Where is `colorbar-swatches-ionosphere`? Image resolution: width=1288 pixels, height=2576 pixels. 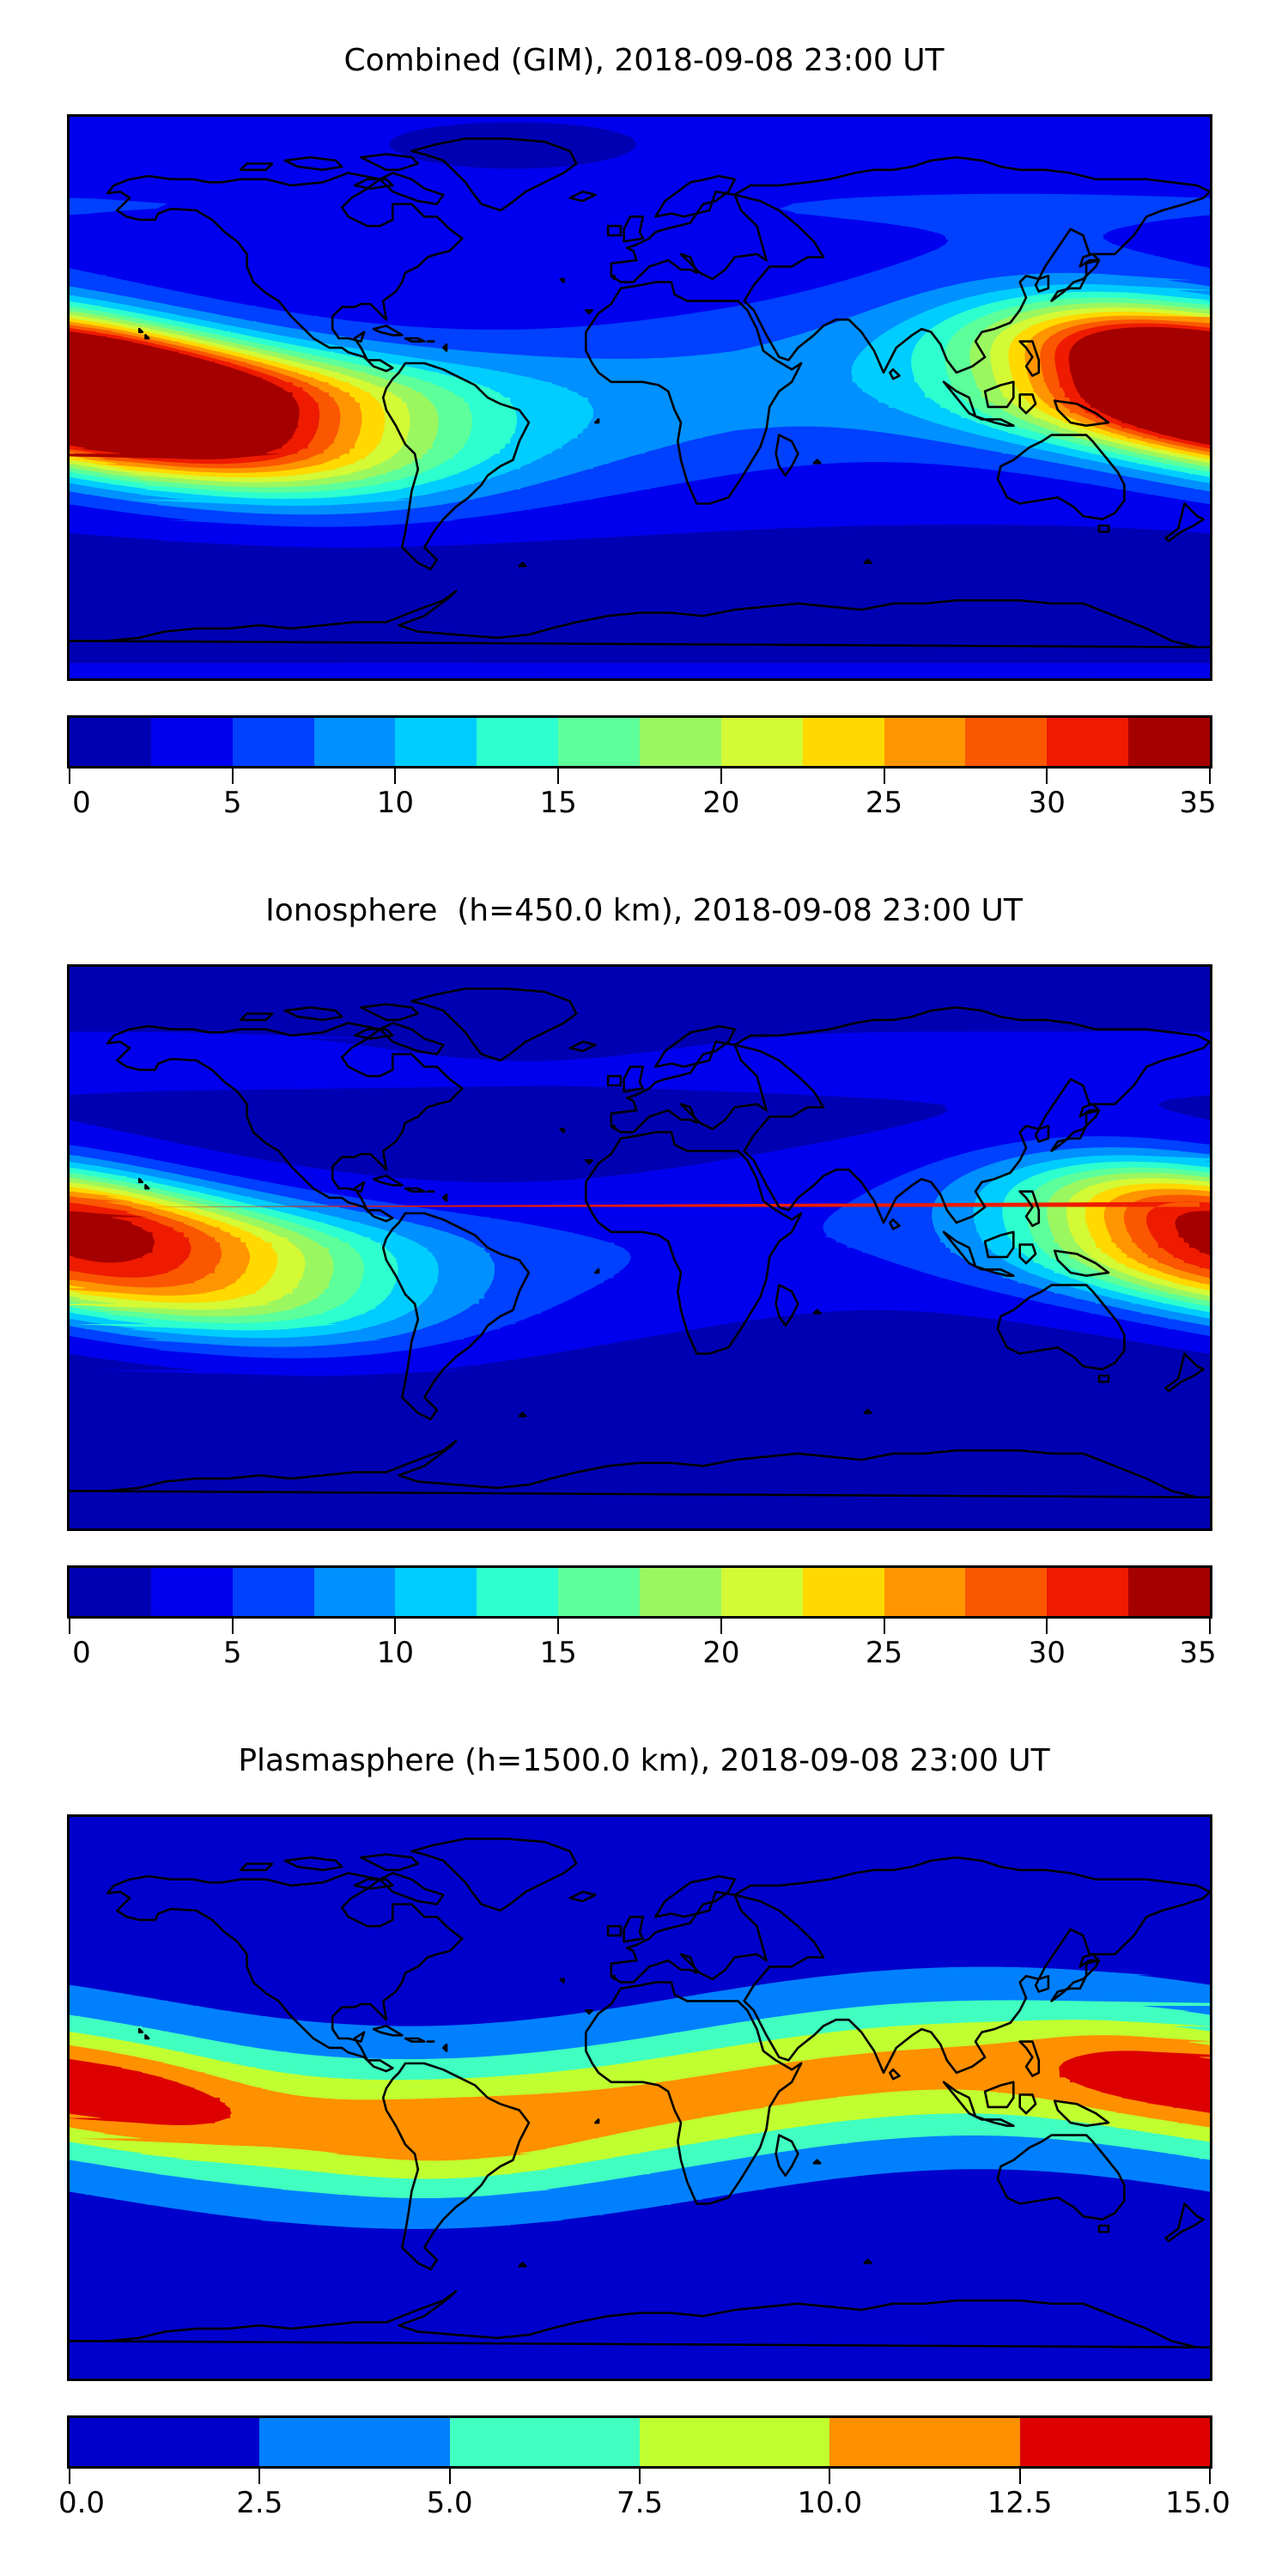
colorbar-swatches-ionosphere is located at coordinates (640, 1592).